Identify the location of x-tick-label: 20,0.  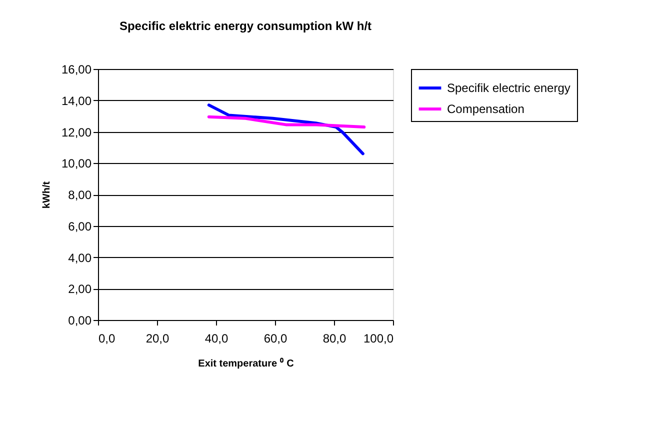
(158, 339).